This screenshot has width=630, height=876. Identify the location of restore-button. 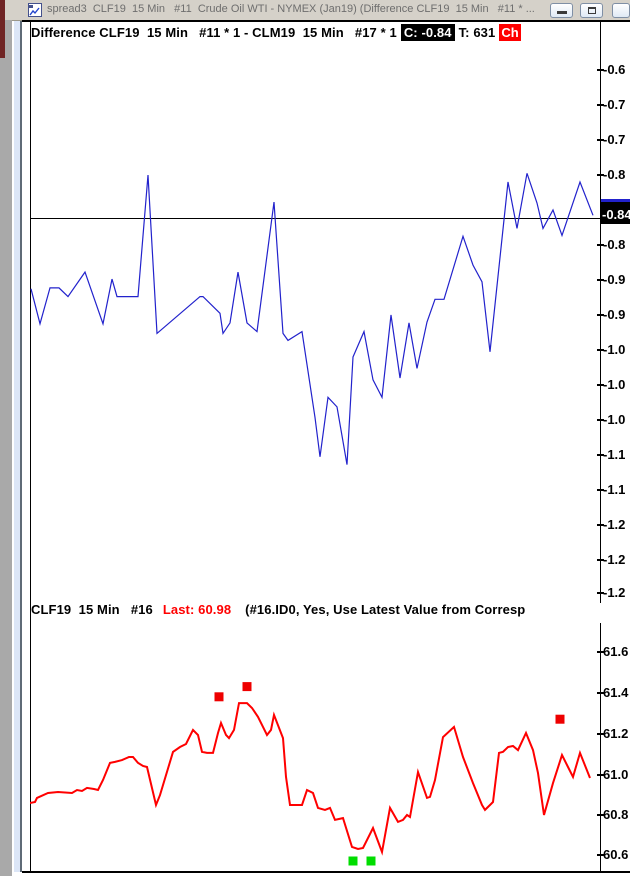
(591, 10).